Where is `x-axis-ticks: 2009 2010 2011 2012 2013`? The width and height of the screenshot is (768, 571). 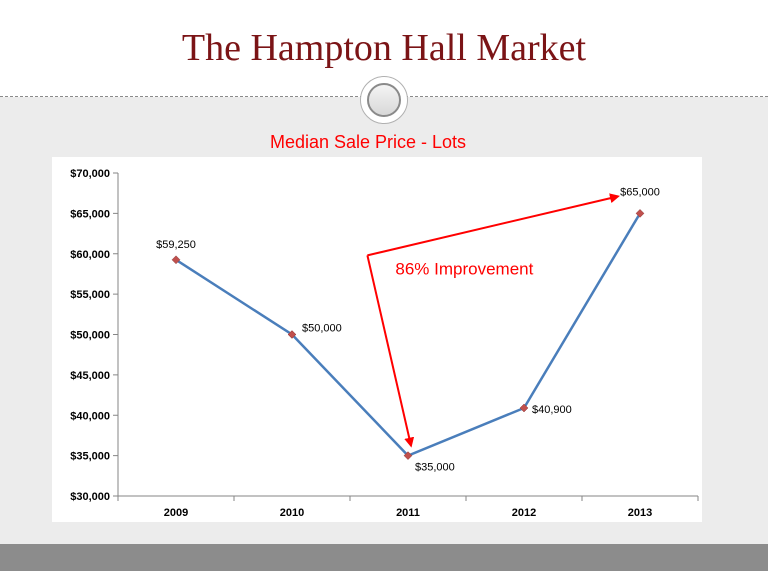
x-axis-ticks: 2009 2010 2011 2012 2013 is located at coordinates (408, 507).